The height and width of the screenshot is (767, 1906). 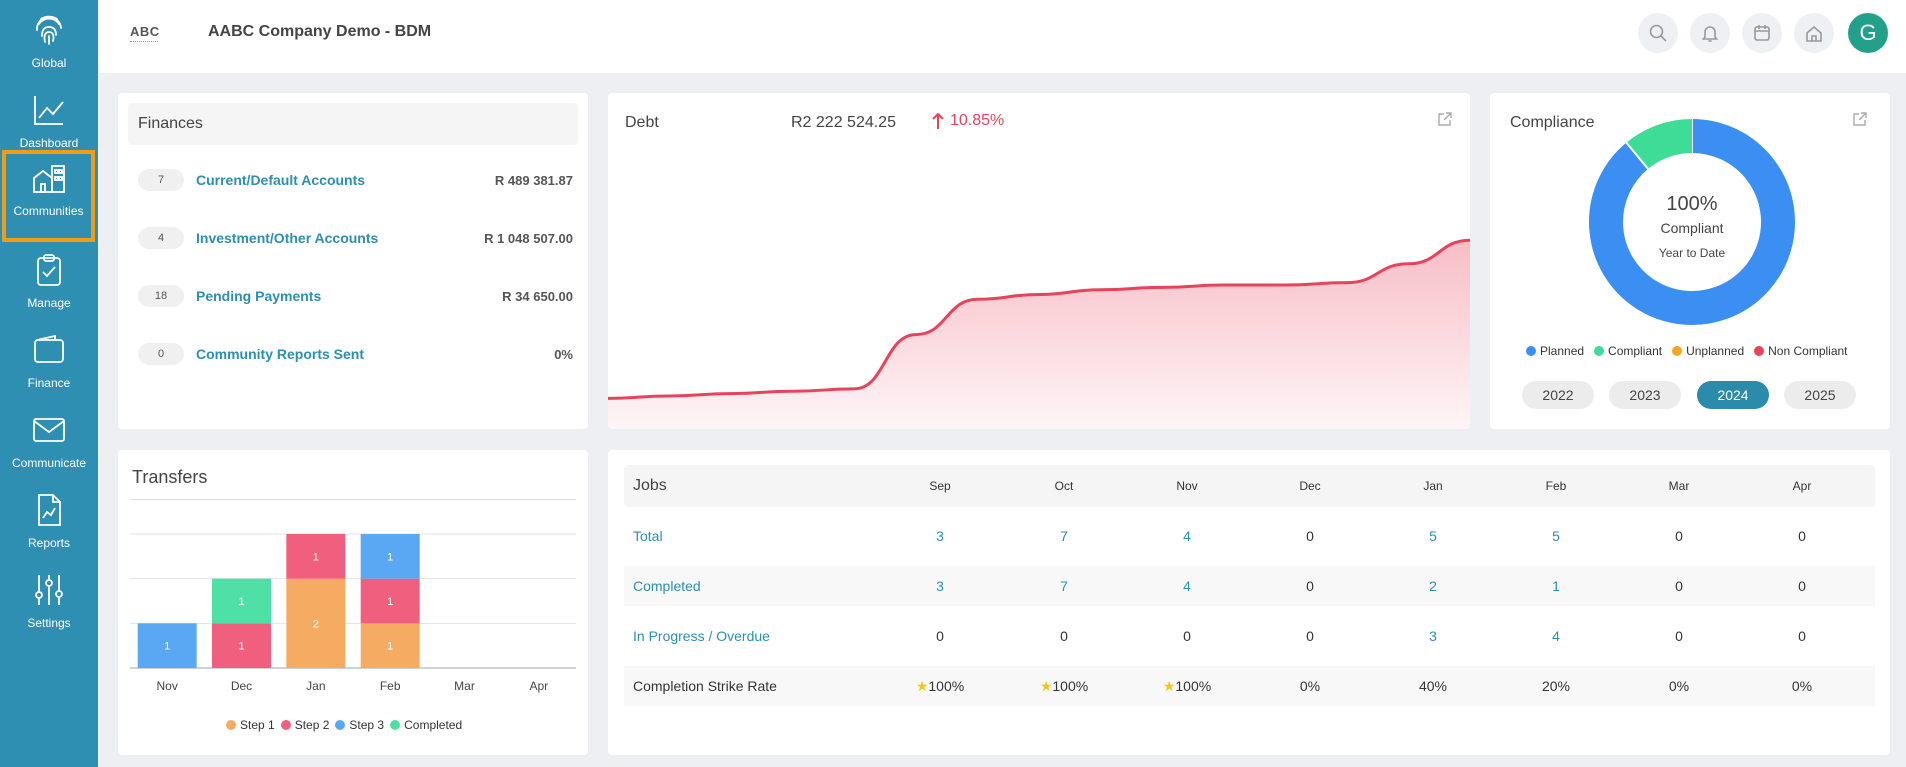 I want to click on jobs-cell: 0%, so click(x=1310, y=686).